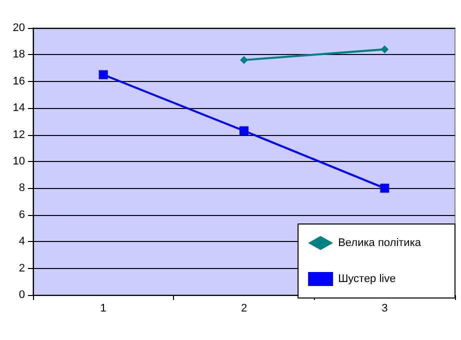 This screenshot has width=461, height=340. Describe the element at coordinates (385, 308) in the screenshot. I see `x-tick-label: 3` at that location.